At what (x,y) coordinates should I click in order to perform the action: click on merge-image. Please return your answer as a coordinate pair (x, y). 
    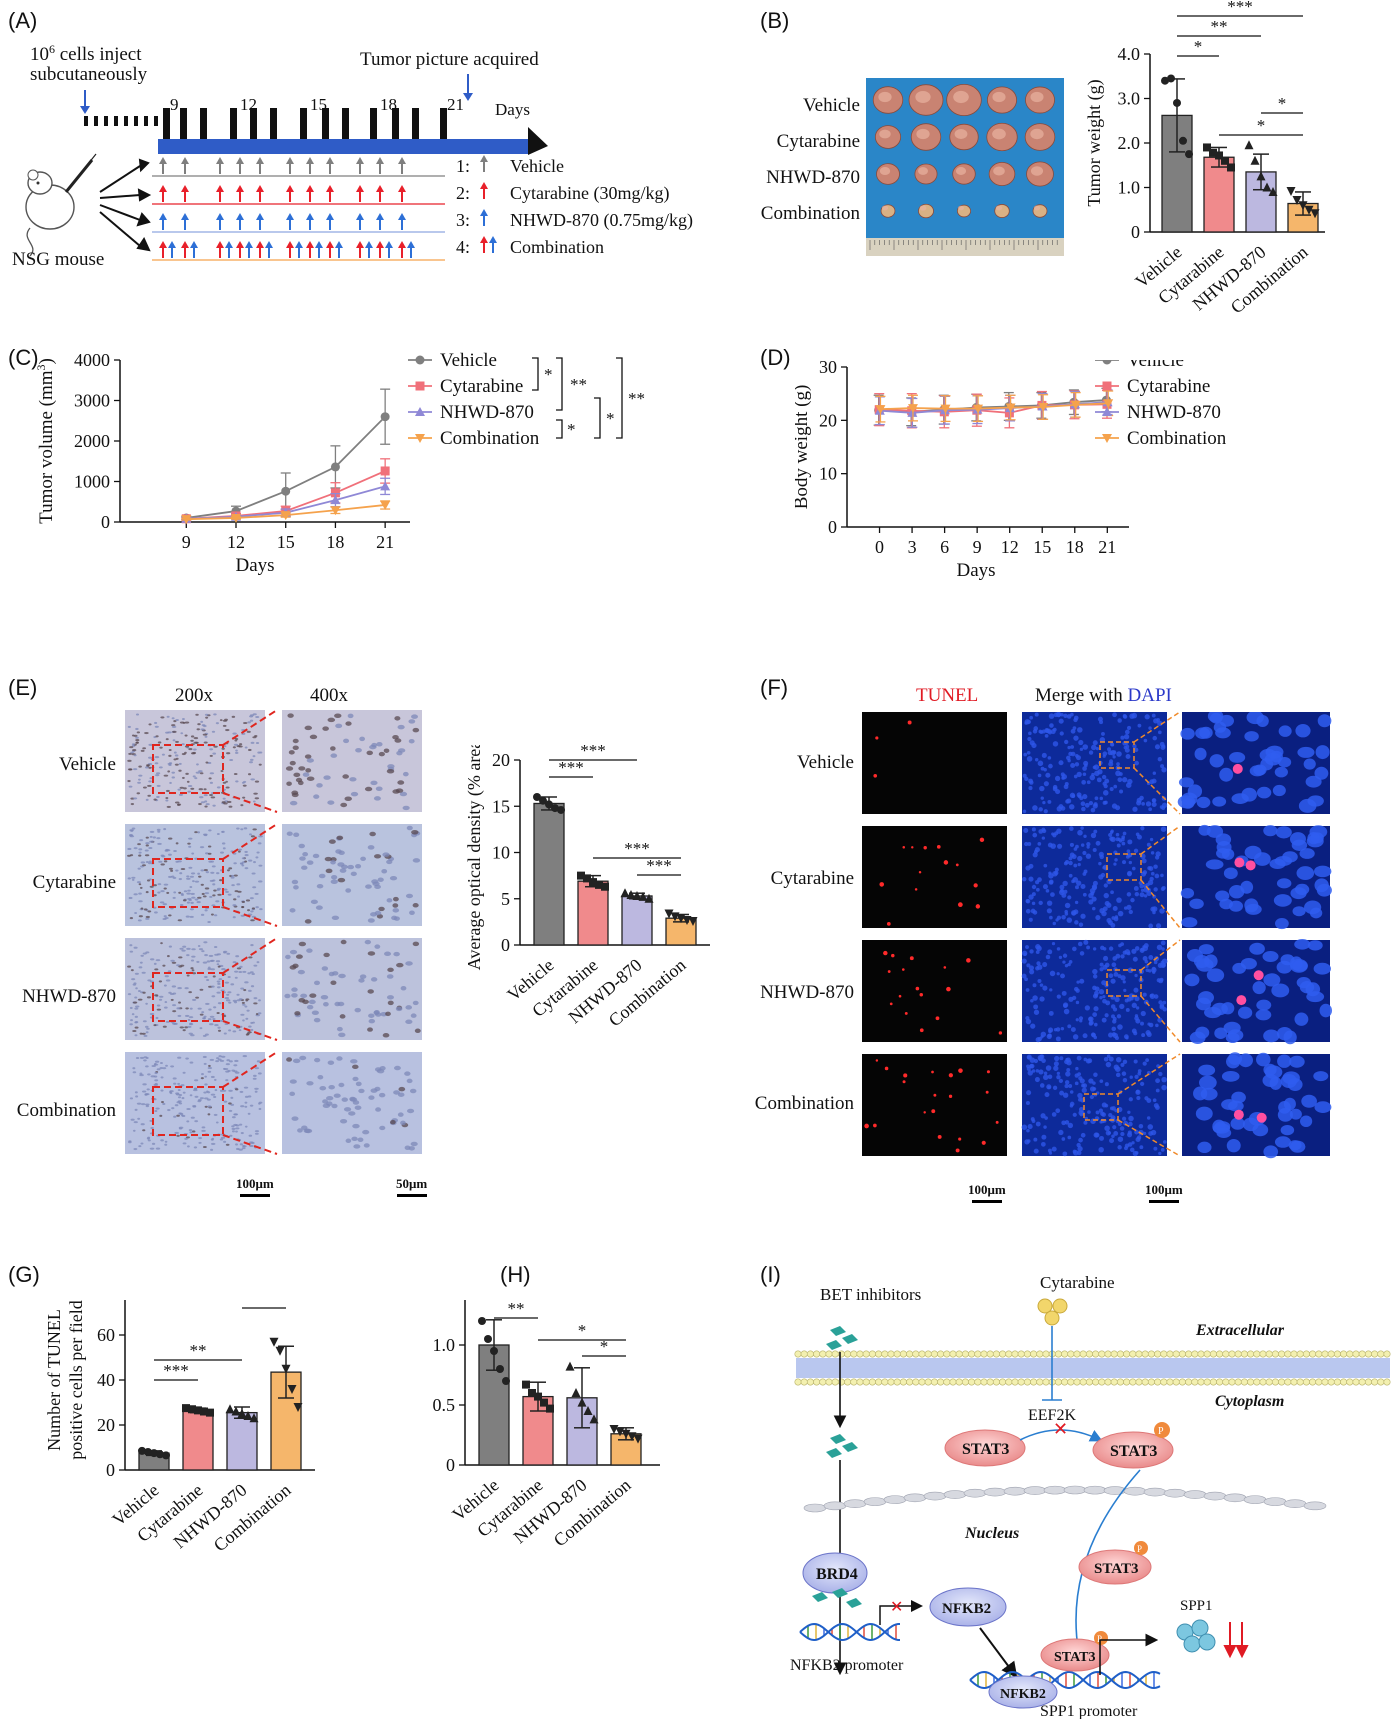
    Looking at the image, I should click on (1094, 991).